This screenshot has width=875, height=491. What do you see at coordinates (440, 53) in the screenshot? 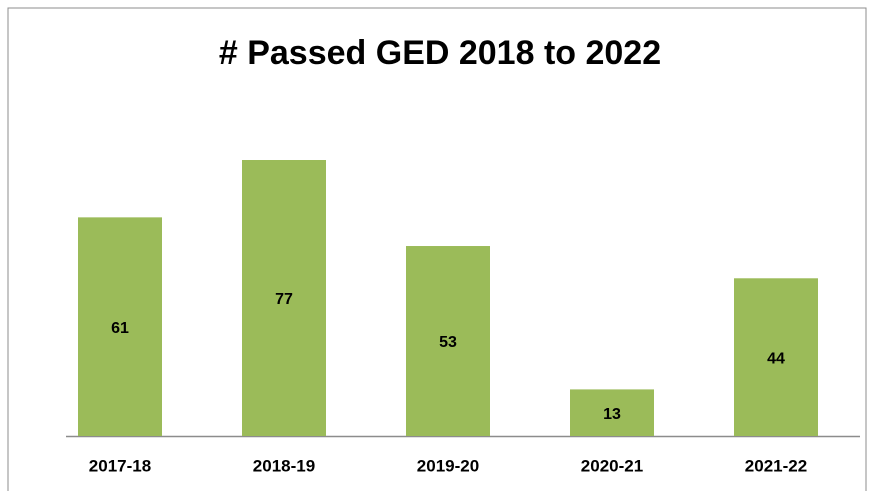
I see `chart-title: # Passed GED 2018 to 2022` at bounding box center [440, 53].